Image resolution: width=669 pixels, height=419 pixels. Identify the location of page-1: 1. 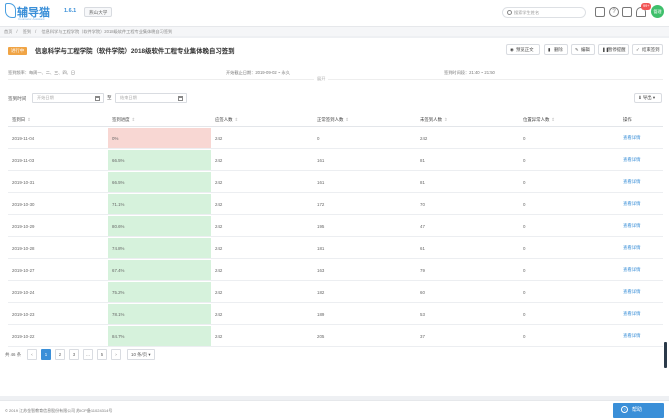
(46, 354).